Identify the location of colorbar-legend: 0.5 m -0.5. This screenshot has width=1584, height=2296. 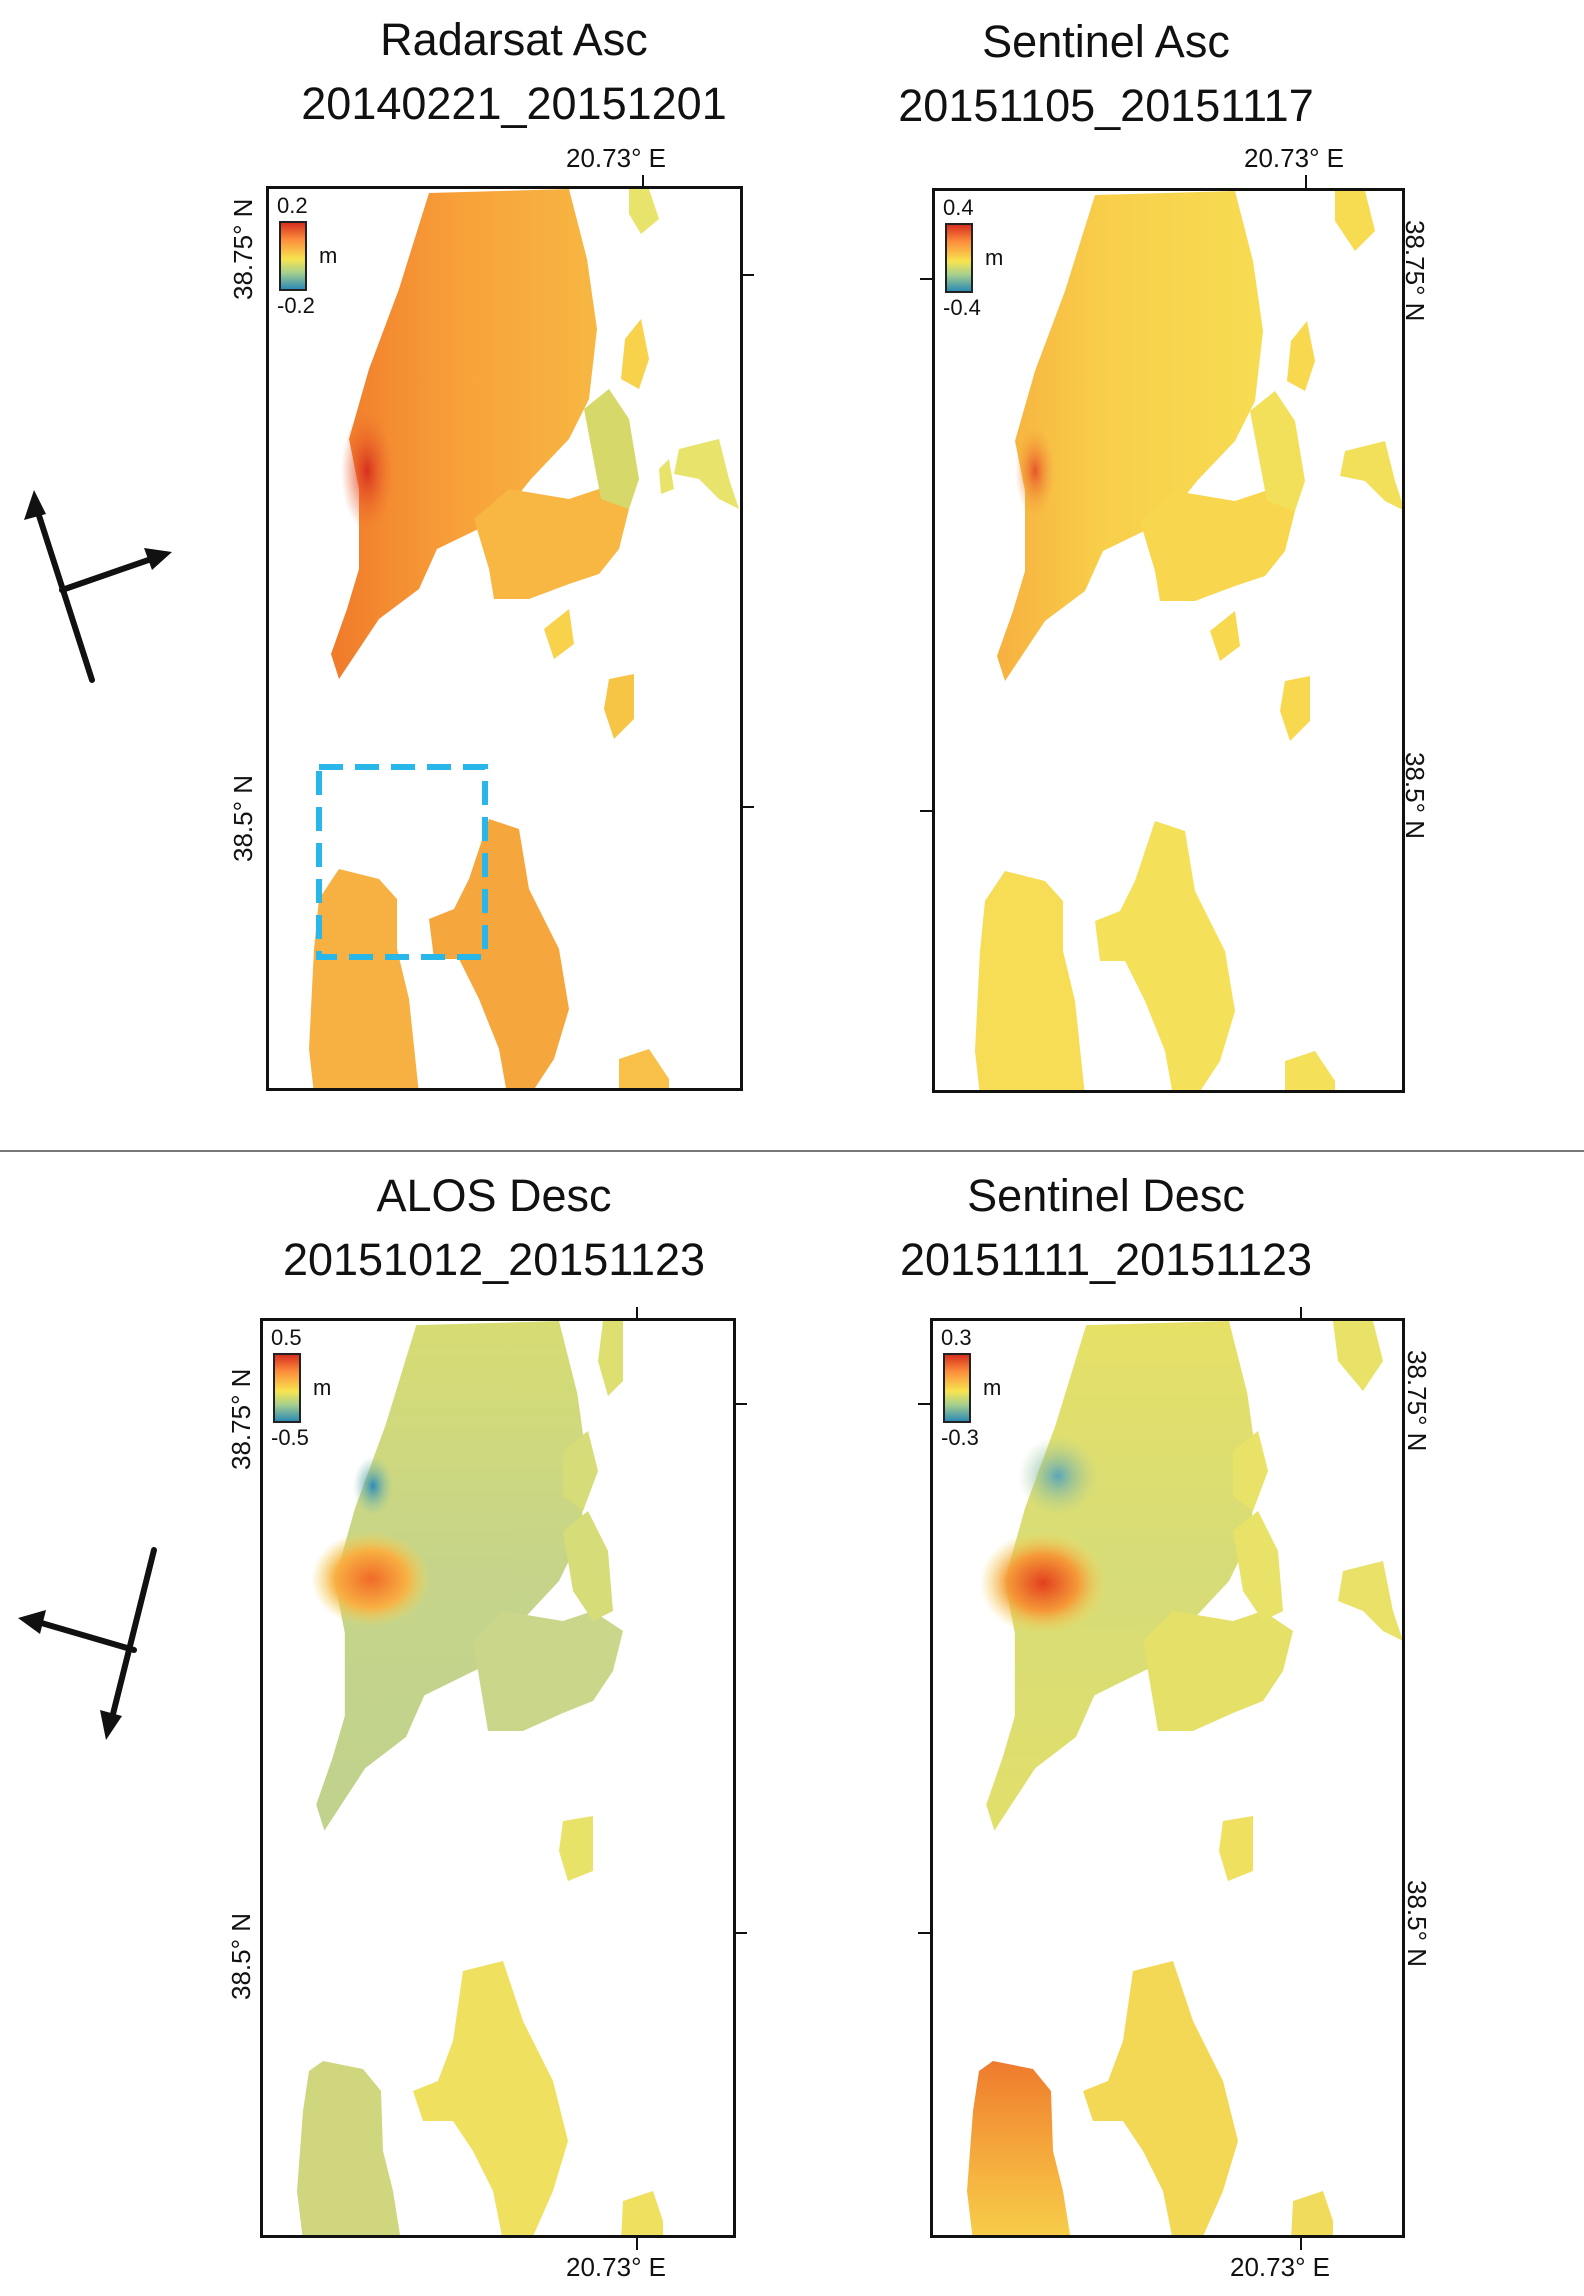
(316, 1395).